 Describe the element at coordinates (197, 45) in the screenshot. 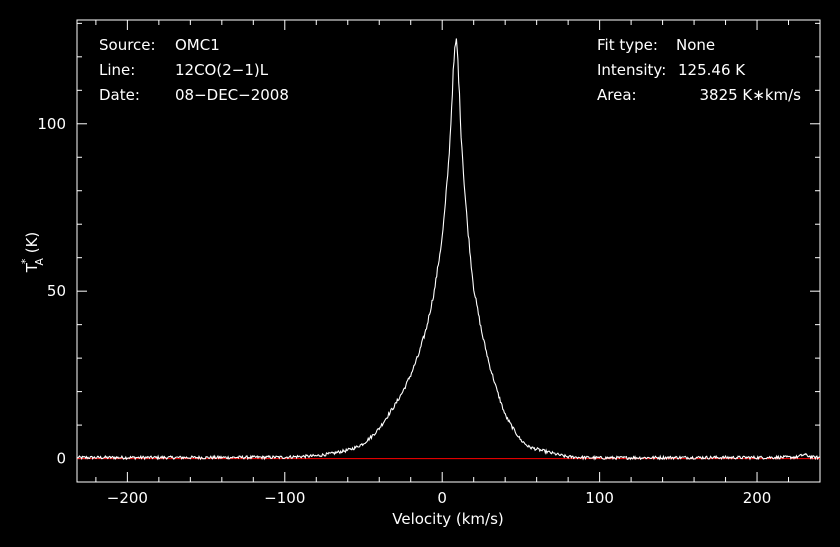

I see `source-value: OMC1` at that location.